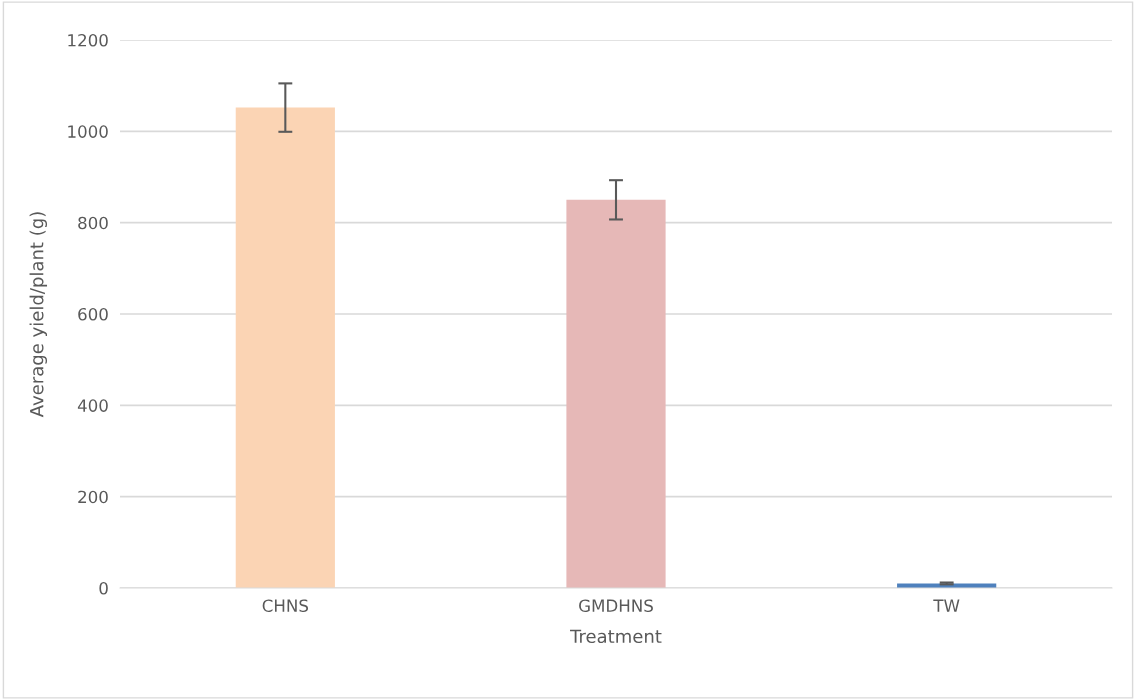  I want to click on y-tick-label: 0, so click(103, 588).